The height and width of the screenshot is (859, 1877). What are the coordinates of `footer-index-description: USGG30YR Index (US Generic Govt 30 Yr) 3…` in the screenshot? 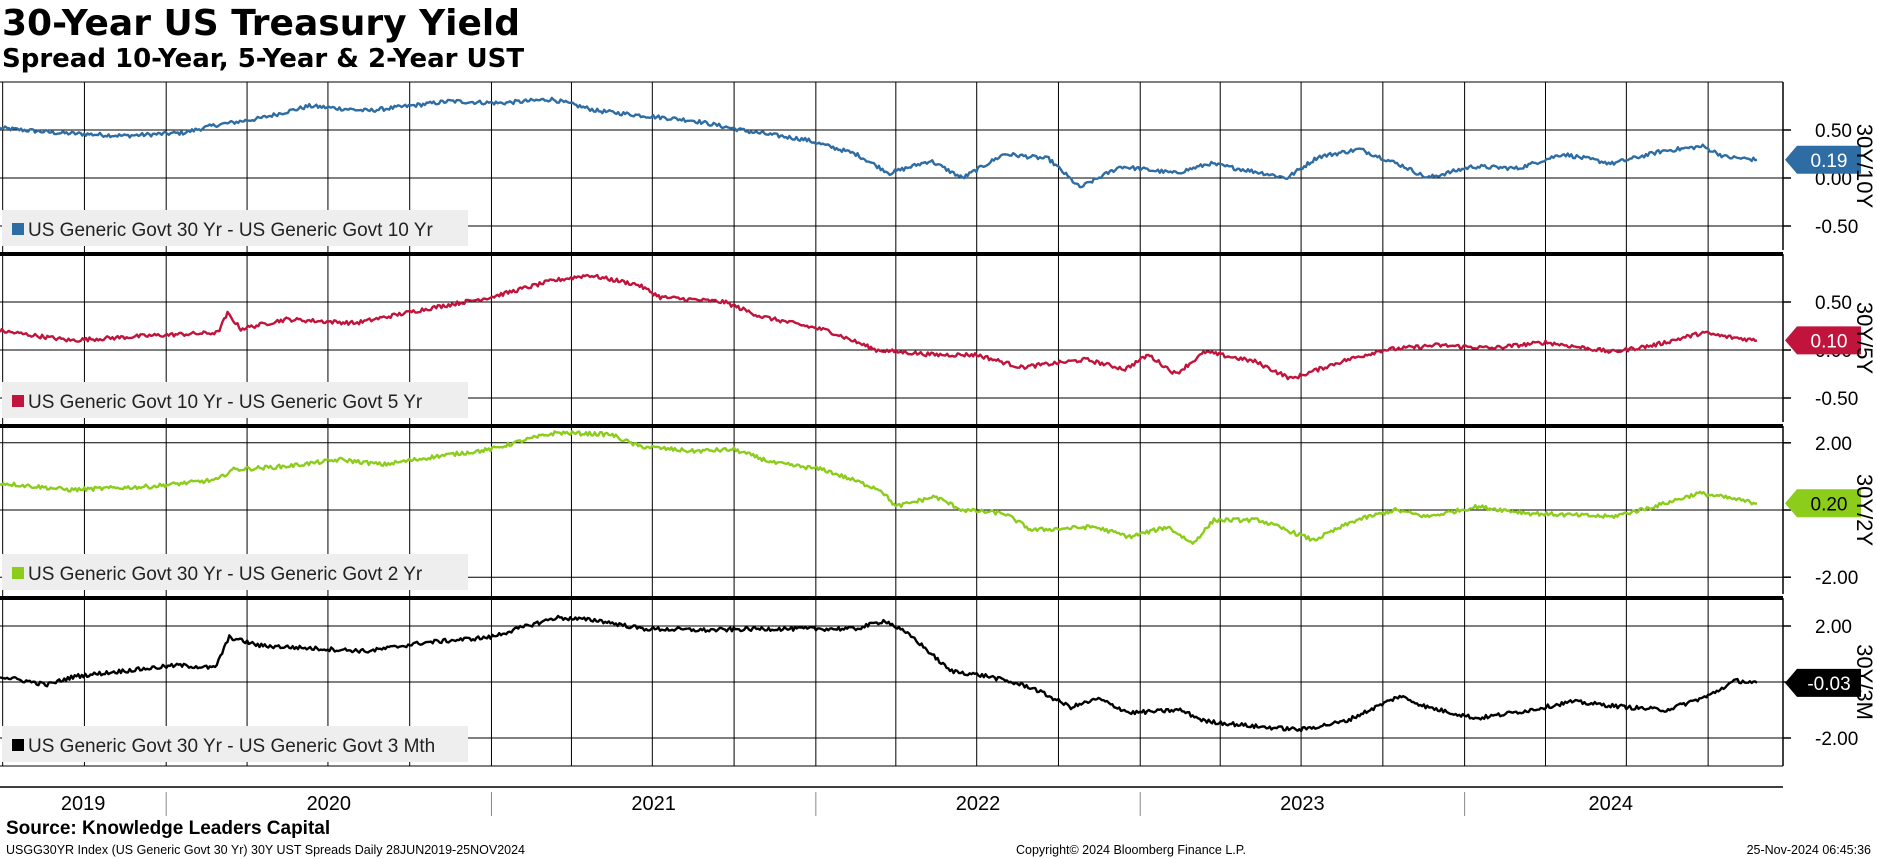 It's located at (266, 850).